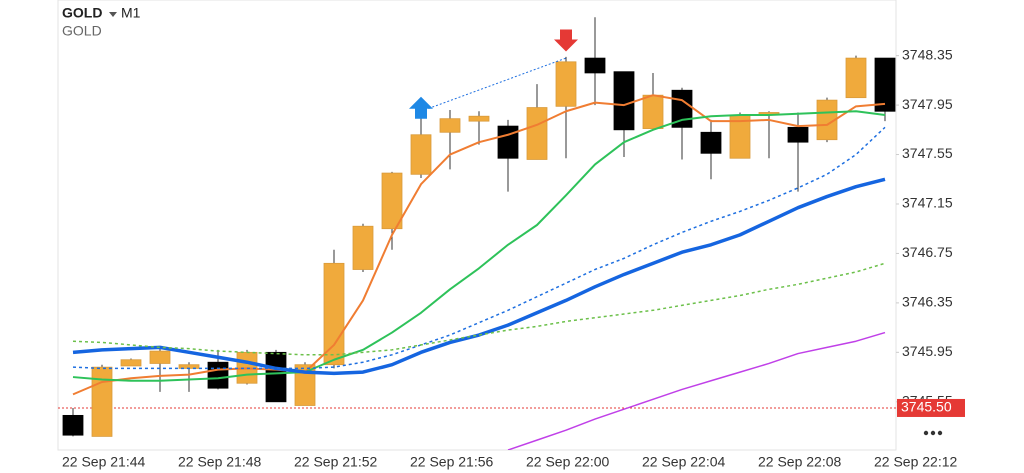  What do you see at coordinates (493, 84) in the screenshot?
I see `trend-line` at bounding box center [493, 84].